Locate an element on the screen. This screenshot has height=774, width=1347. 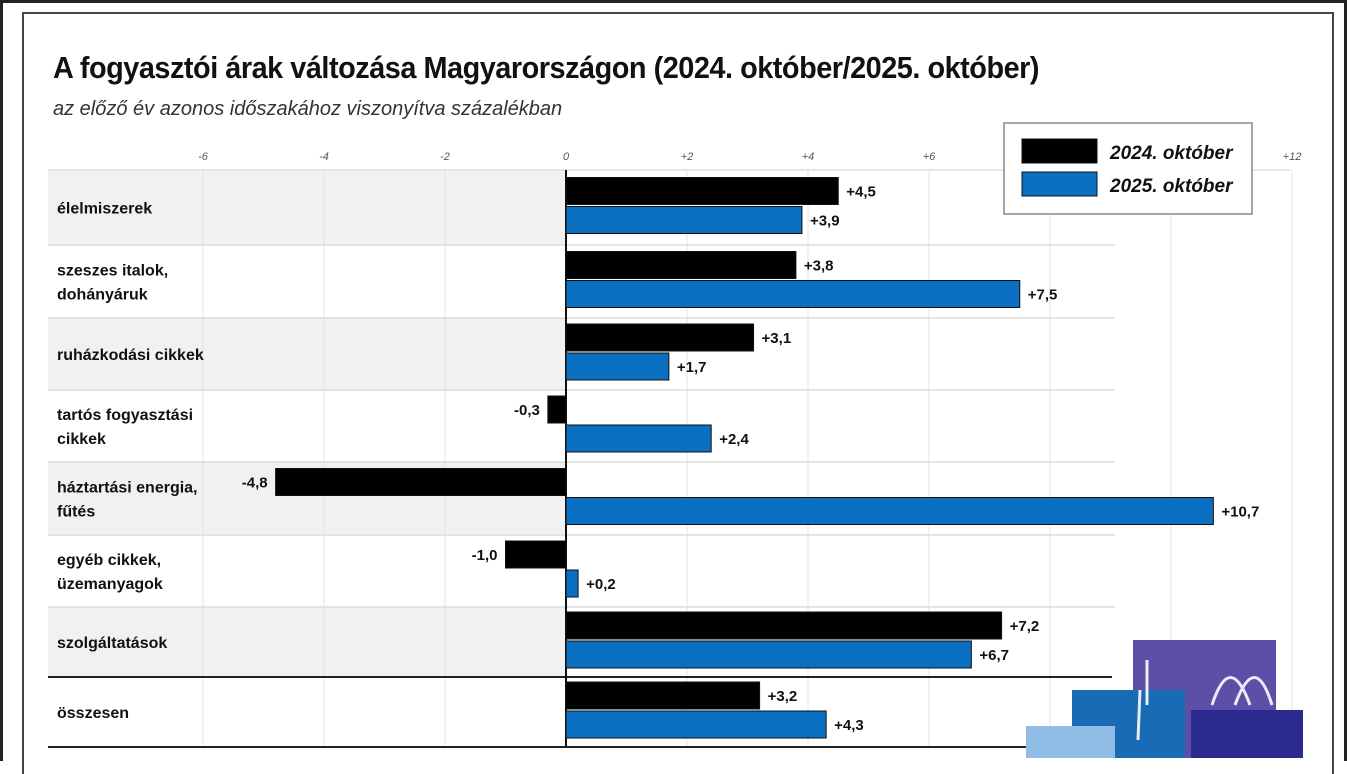
category-label: élelmiszerek is located at coordinates (104, 209).